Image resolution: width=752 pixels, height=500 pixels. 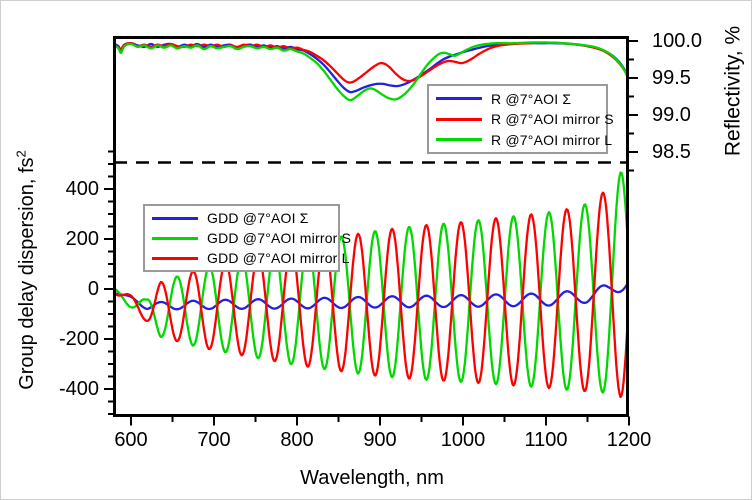 I want to click on gdd-tick-label: 200, so click(x=82, y=239).